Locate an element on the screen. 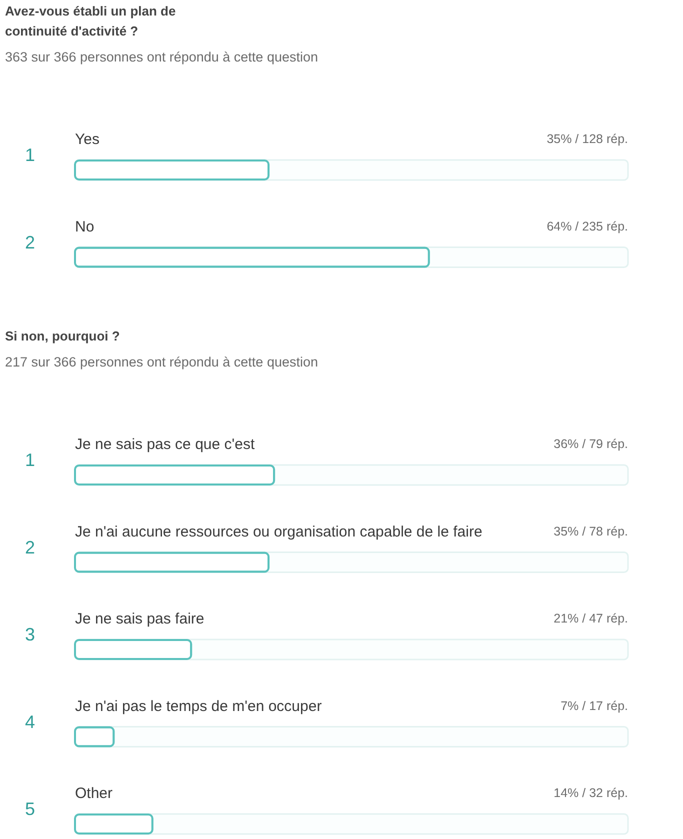  text: 4 is located at coordinates (30, 722).